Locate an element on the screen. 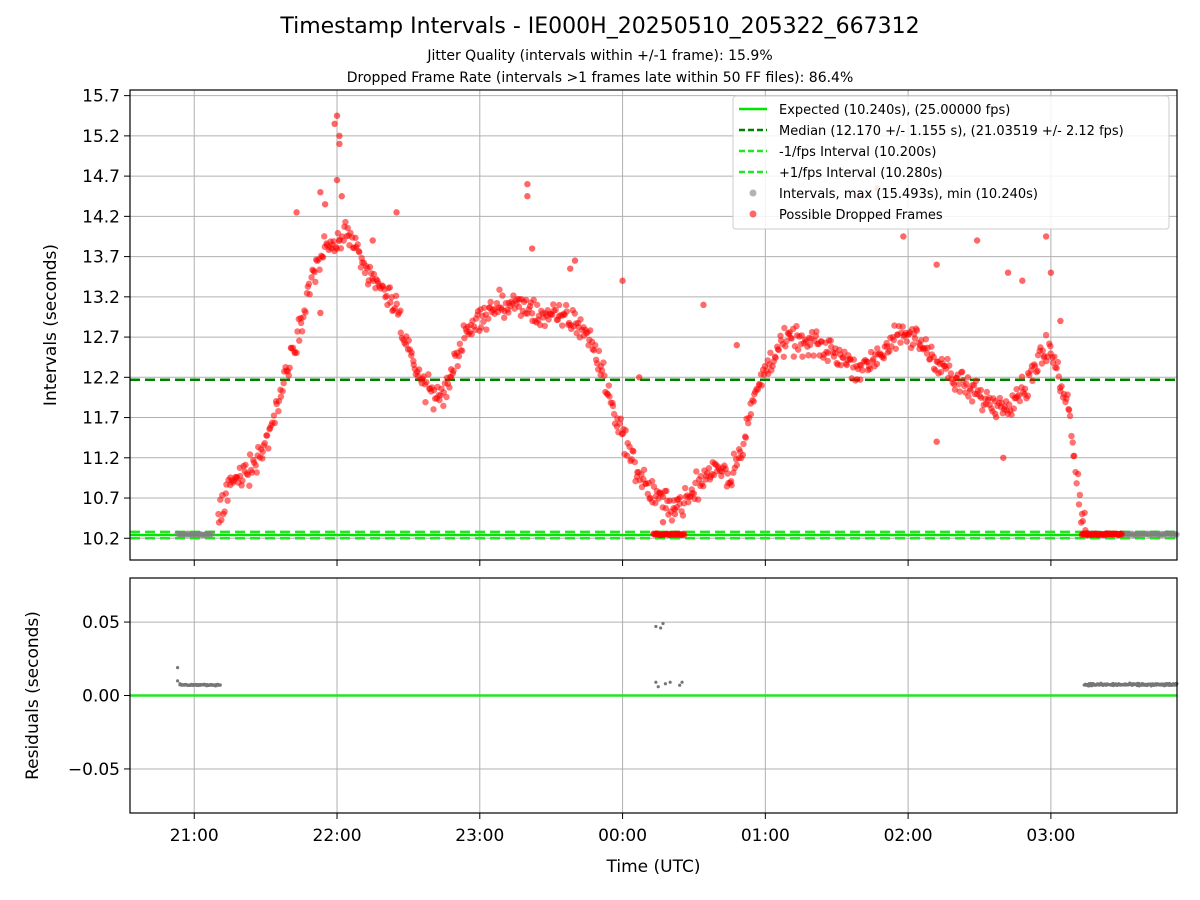 The image size is (1200, 900). bottom-y-axis-label: Residuals (seconds) is located at coordinates (33, 695).